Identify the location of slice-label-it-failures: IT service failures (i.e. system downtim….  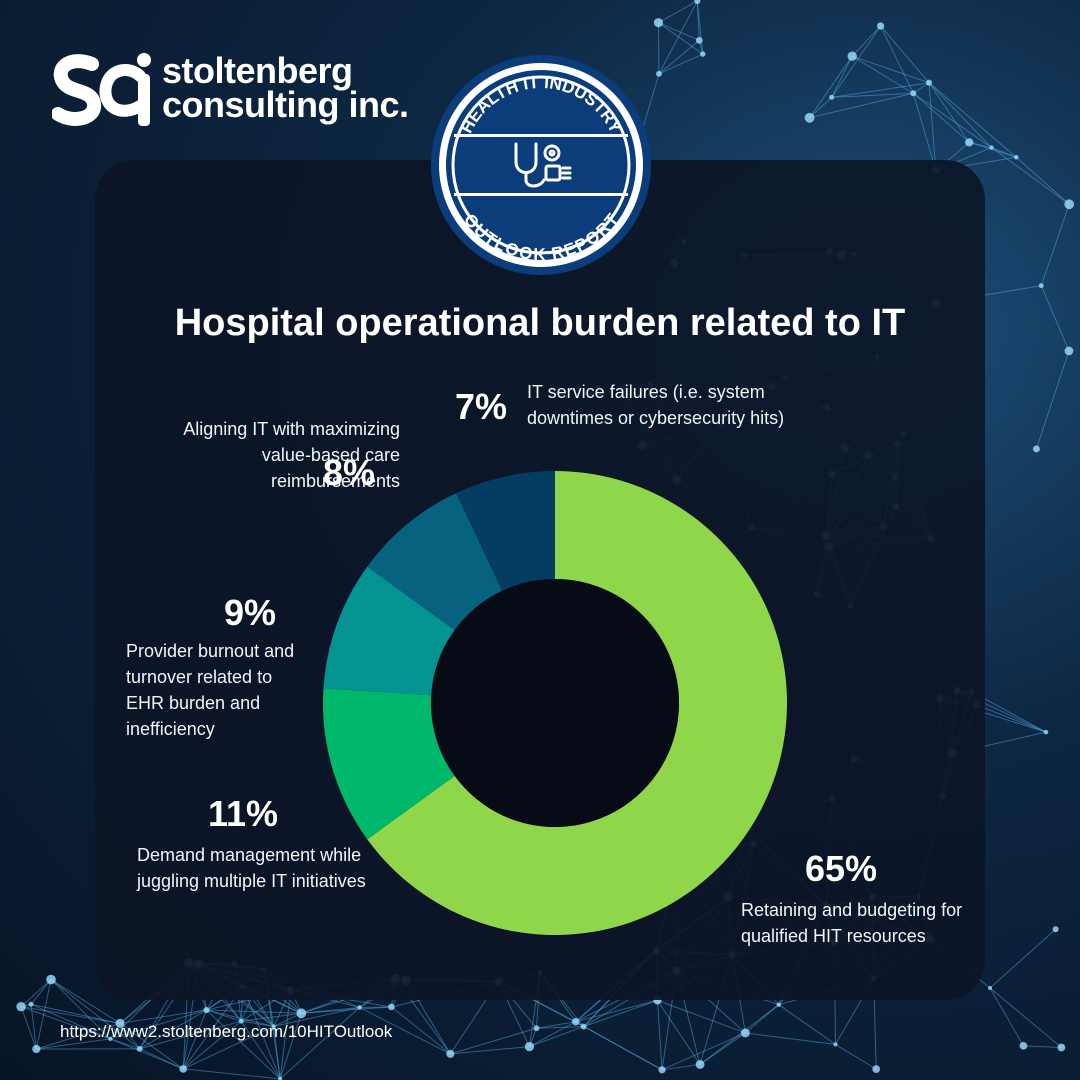
(656, 405).